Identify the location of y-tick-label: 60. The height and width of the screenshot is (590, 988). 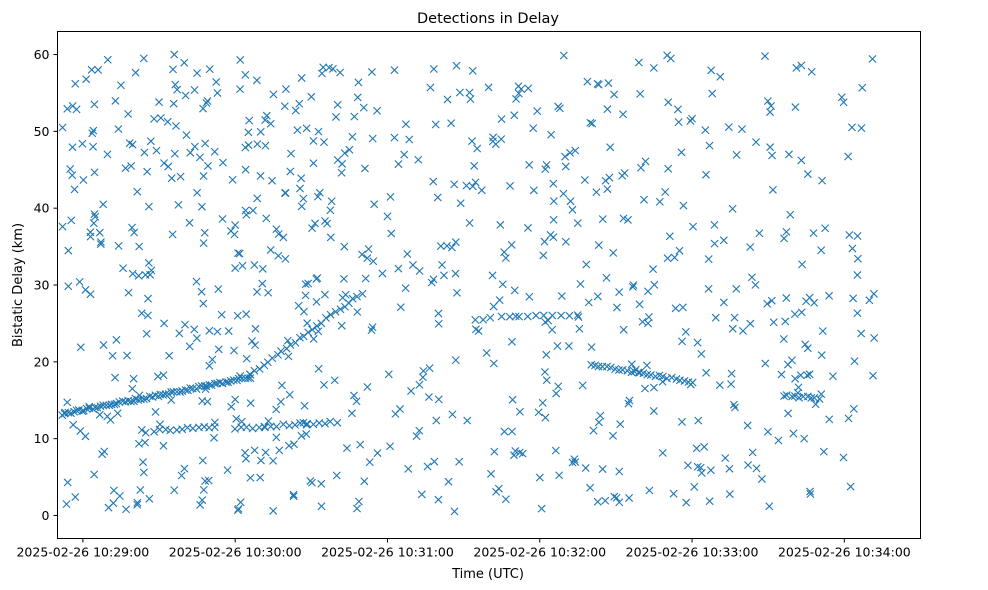
(42, 54).